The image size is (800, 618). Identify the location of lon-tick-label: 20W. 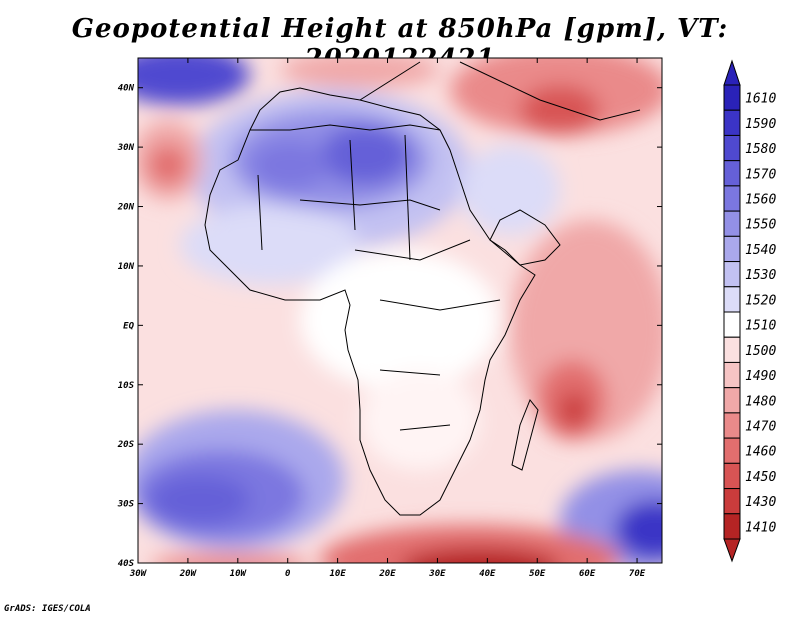
(188, 574).